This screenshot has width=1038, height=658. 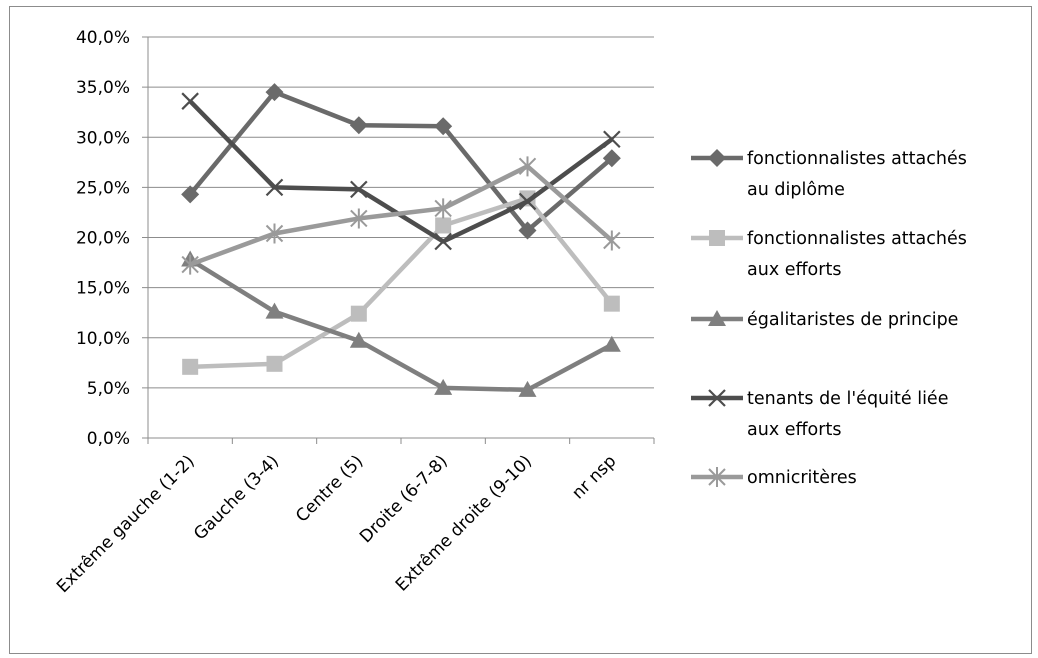 I want to click on legend-item-1: fonctionnalistes attachés aux efforts, so click(x=829, y=254).